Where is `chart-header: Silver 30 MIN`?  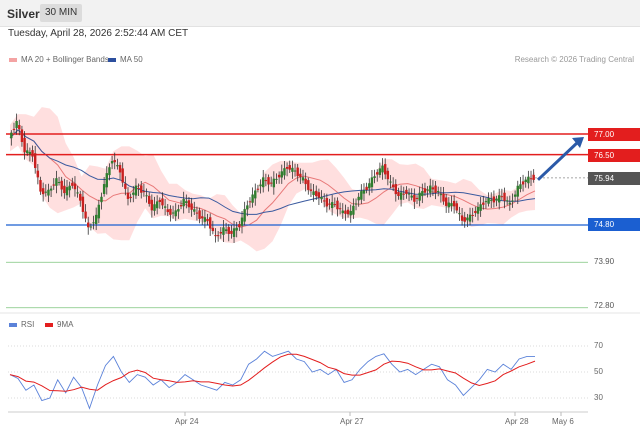
chart-header: Silver 30 MIN is located at coordinates (320, 13).